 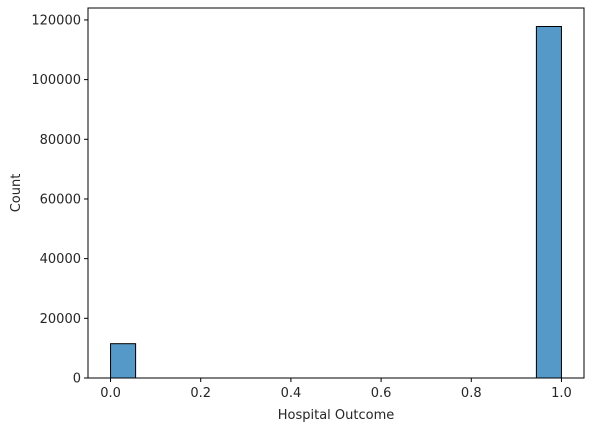 What do you see at coordinates (56, 80) in the screenshot?
I see `y-tick-label: 100000` at bounding box center [56, 80].